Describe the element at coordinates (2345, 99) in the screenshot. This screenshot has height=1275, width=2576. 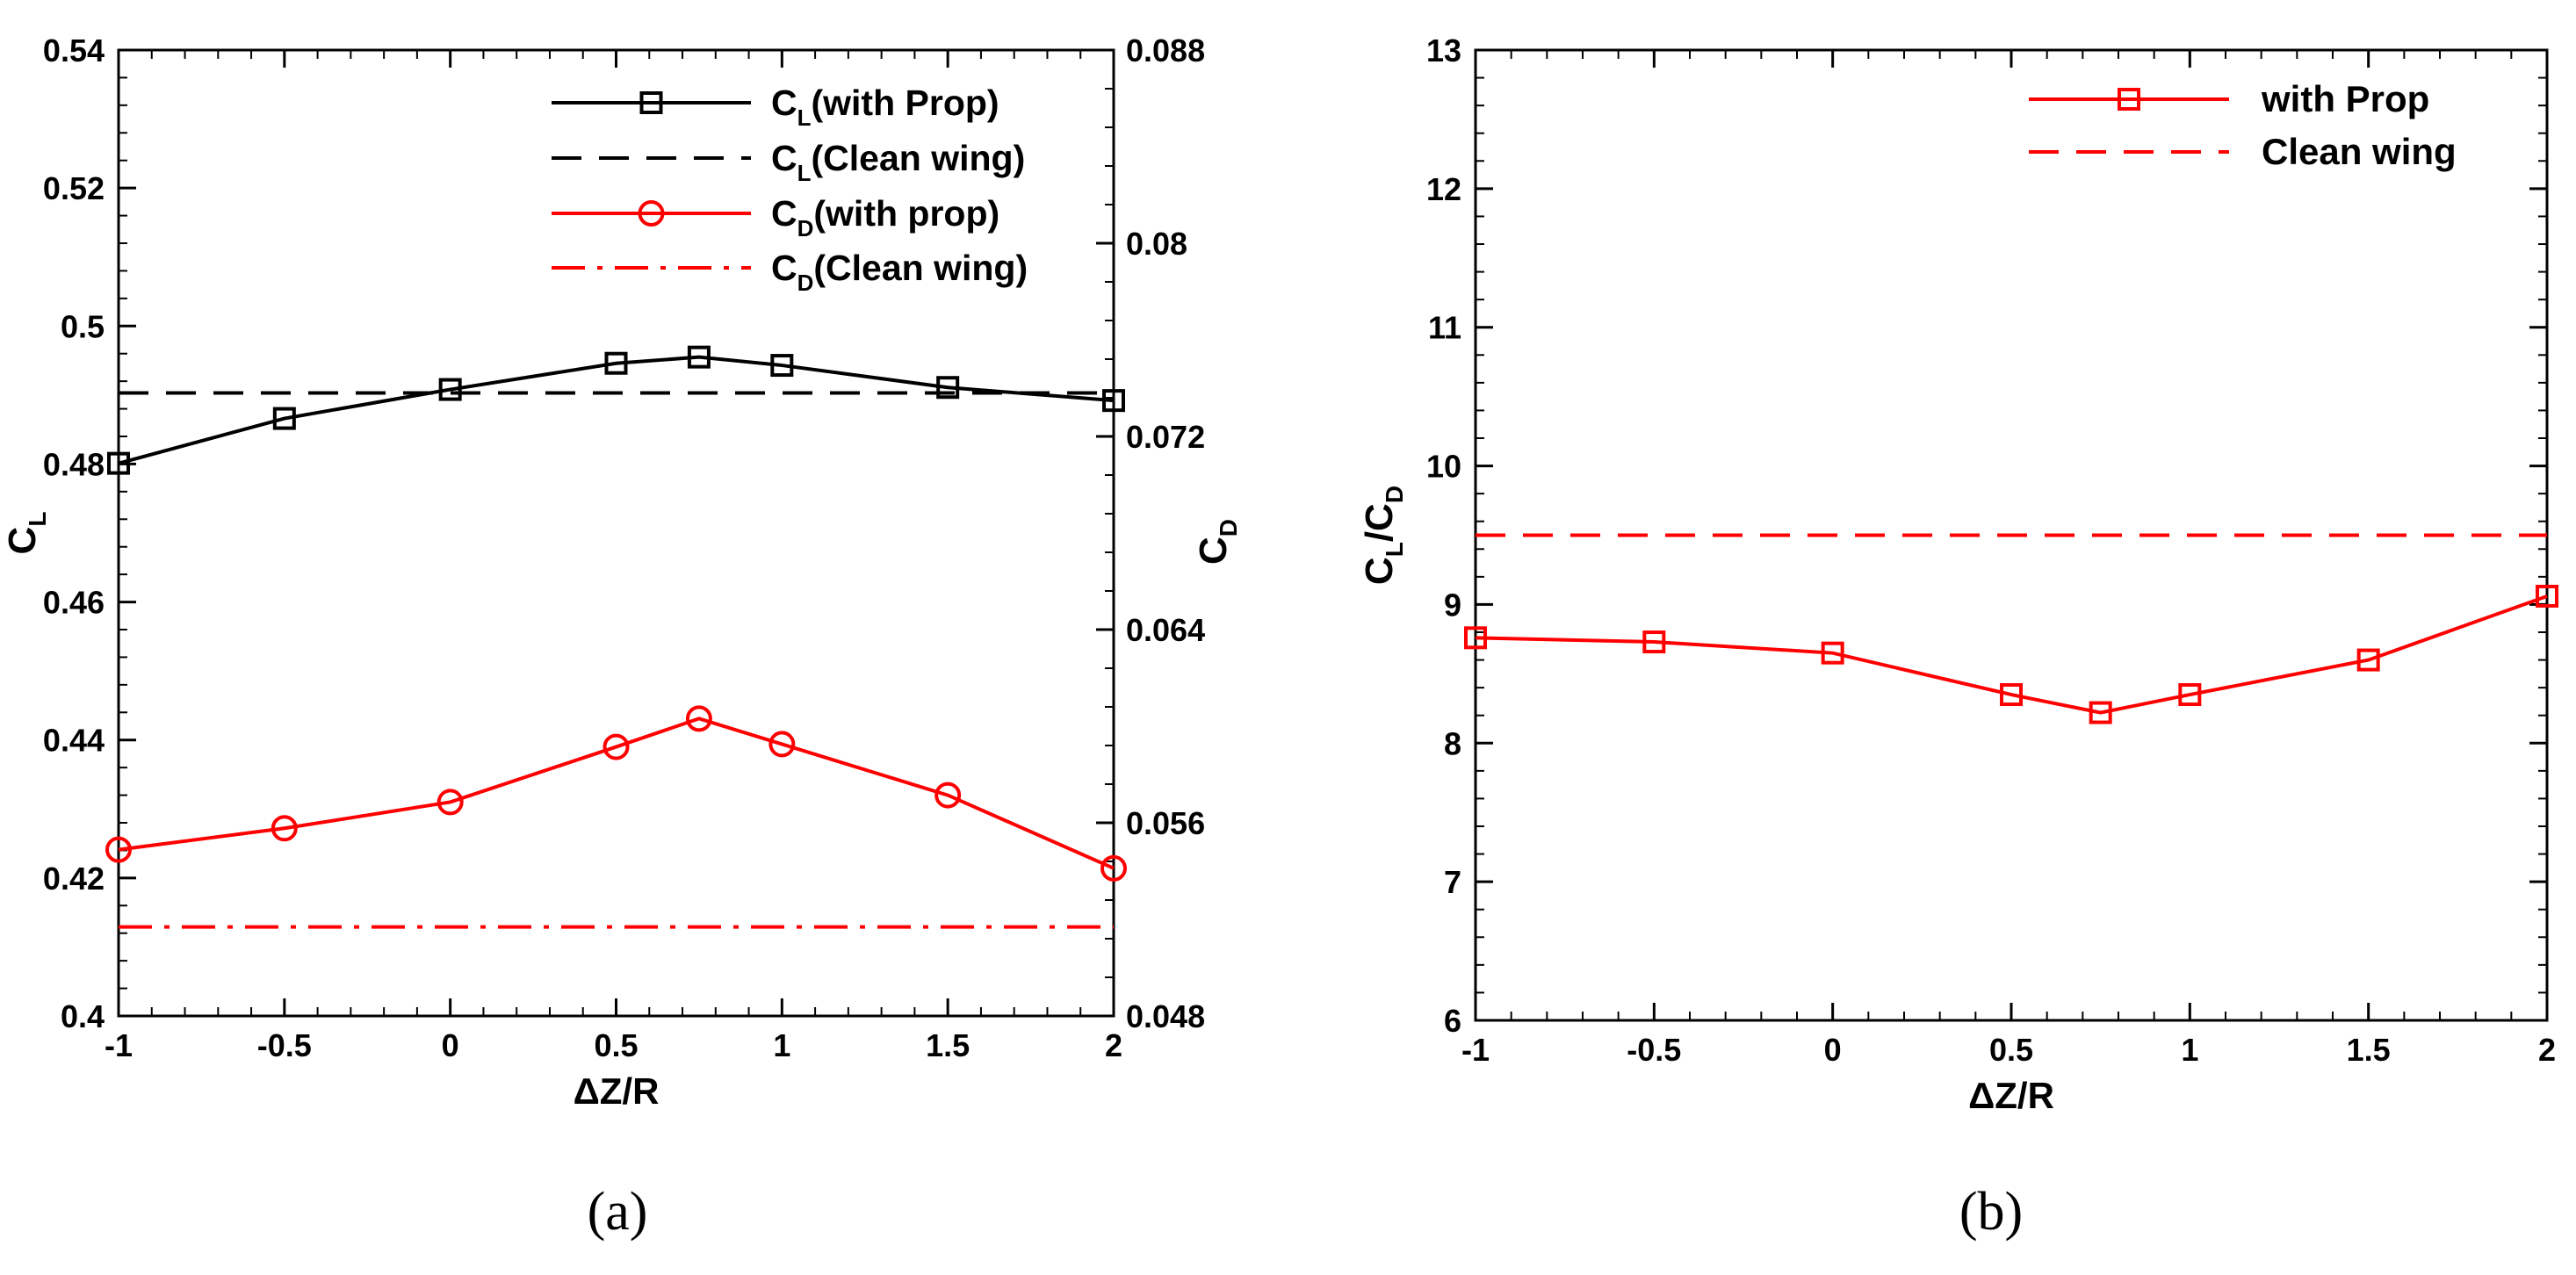
I see `legend-label: with Prop` at that location.